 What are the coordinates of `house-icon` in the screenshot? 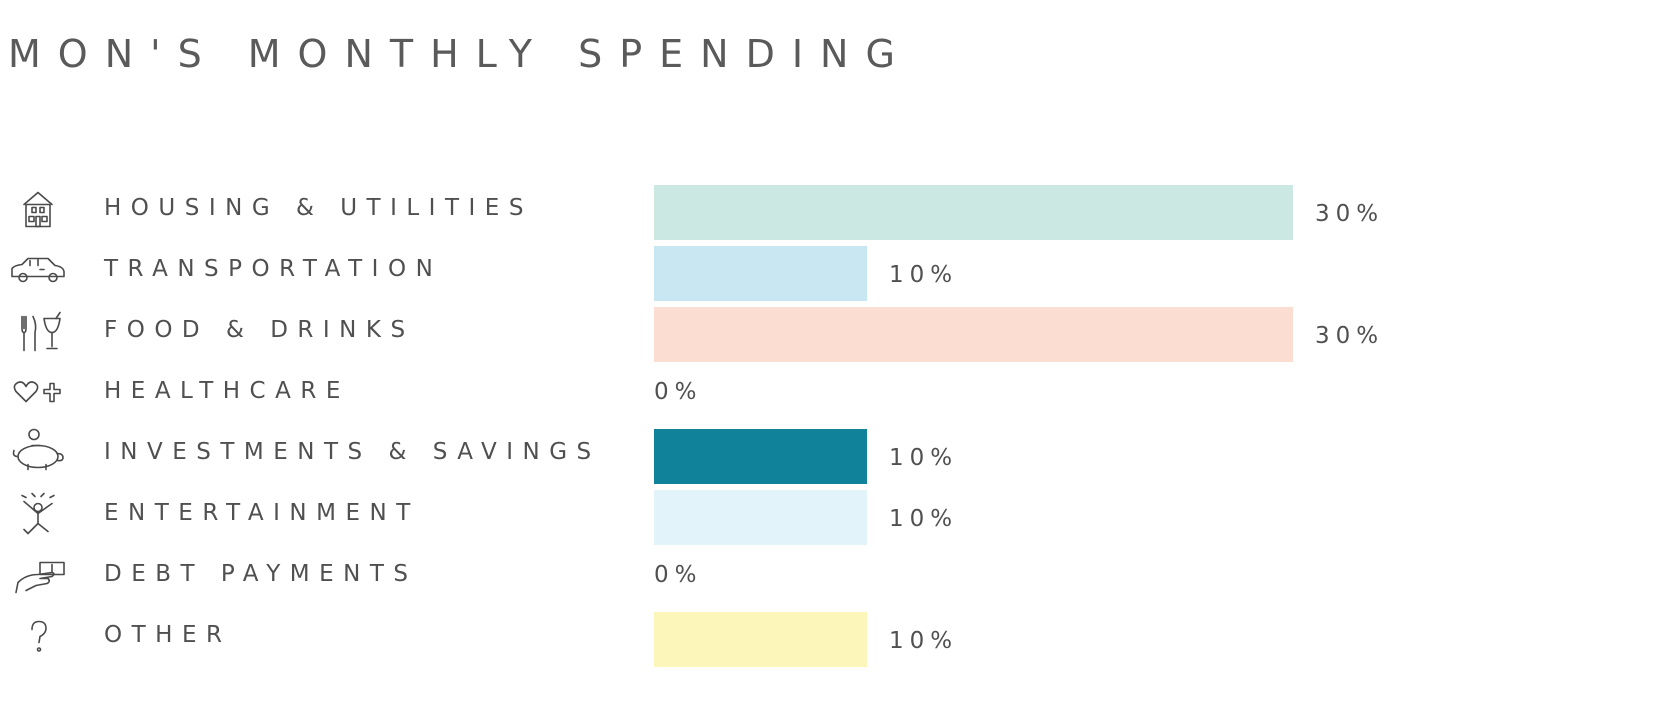 It's located at (38, 209).